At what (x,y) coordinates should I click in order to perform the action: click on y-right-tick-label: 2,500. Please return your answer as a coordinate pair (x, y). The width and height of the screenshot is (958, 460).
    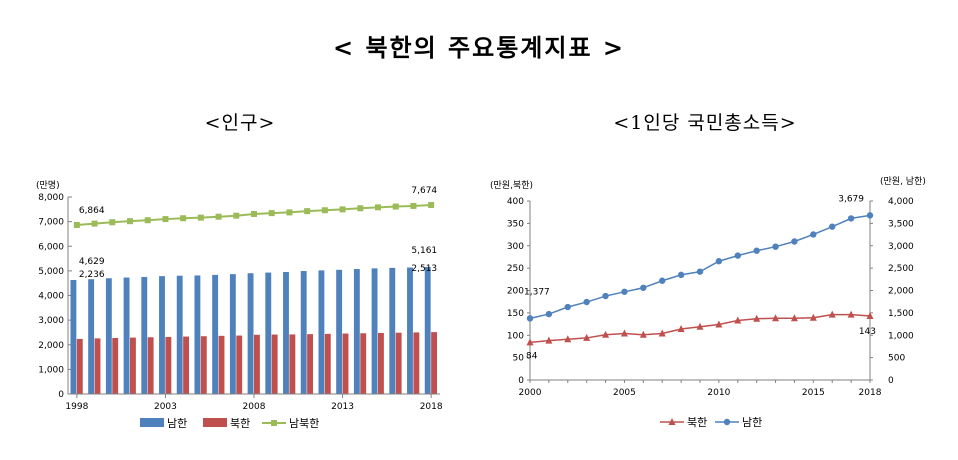
    Looking at the image, I should click on (901, 269).